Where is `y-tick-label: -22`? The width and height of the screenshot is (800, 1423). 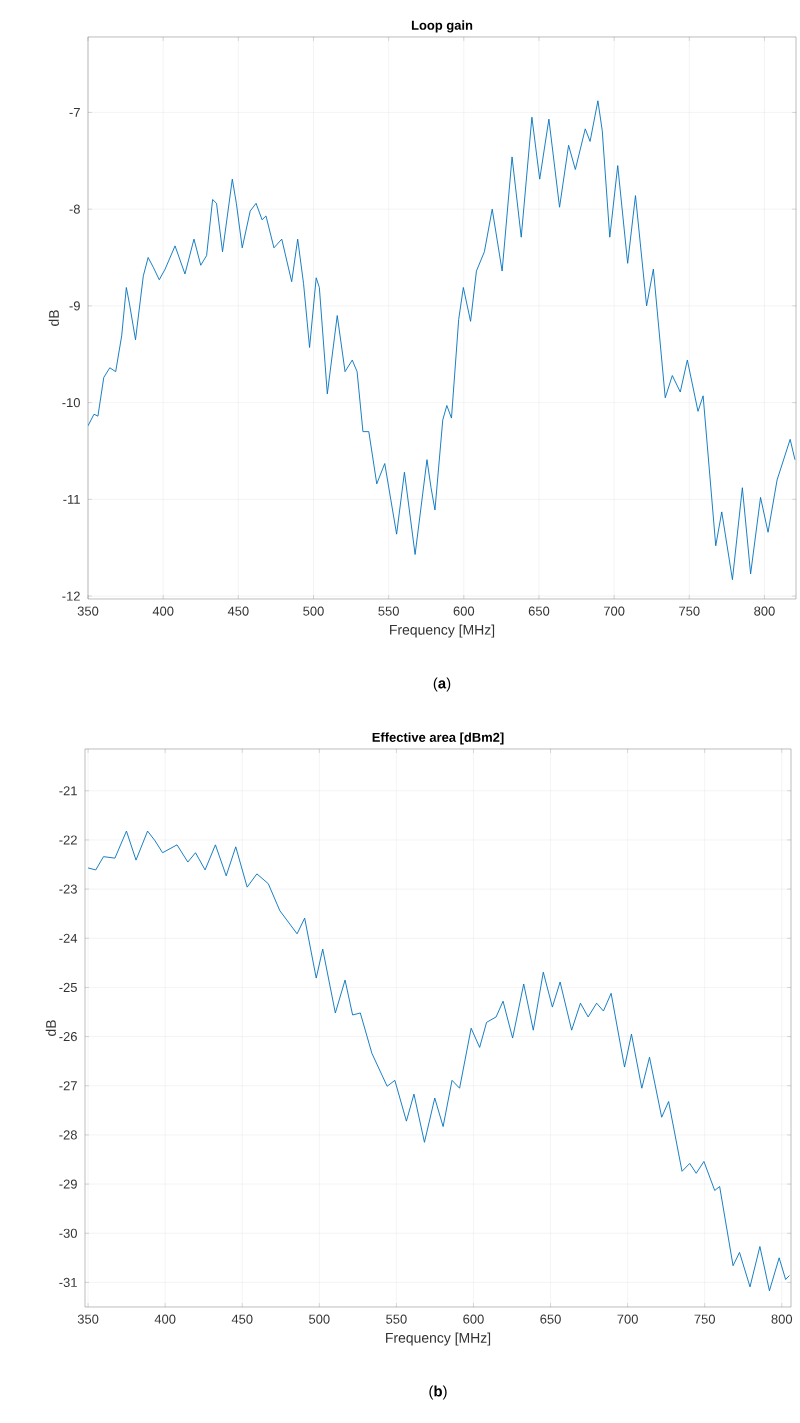 y-tick-label: -22 is located at coordinates (68, 840).